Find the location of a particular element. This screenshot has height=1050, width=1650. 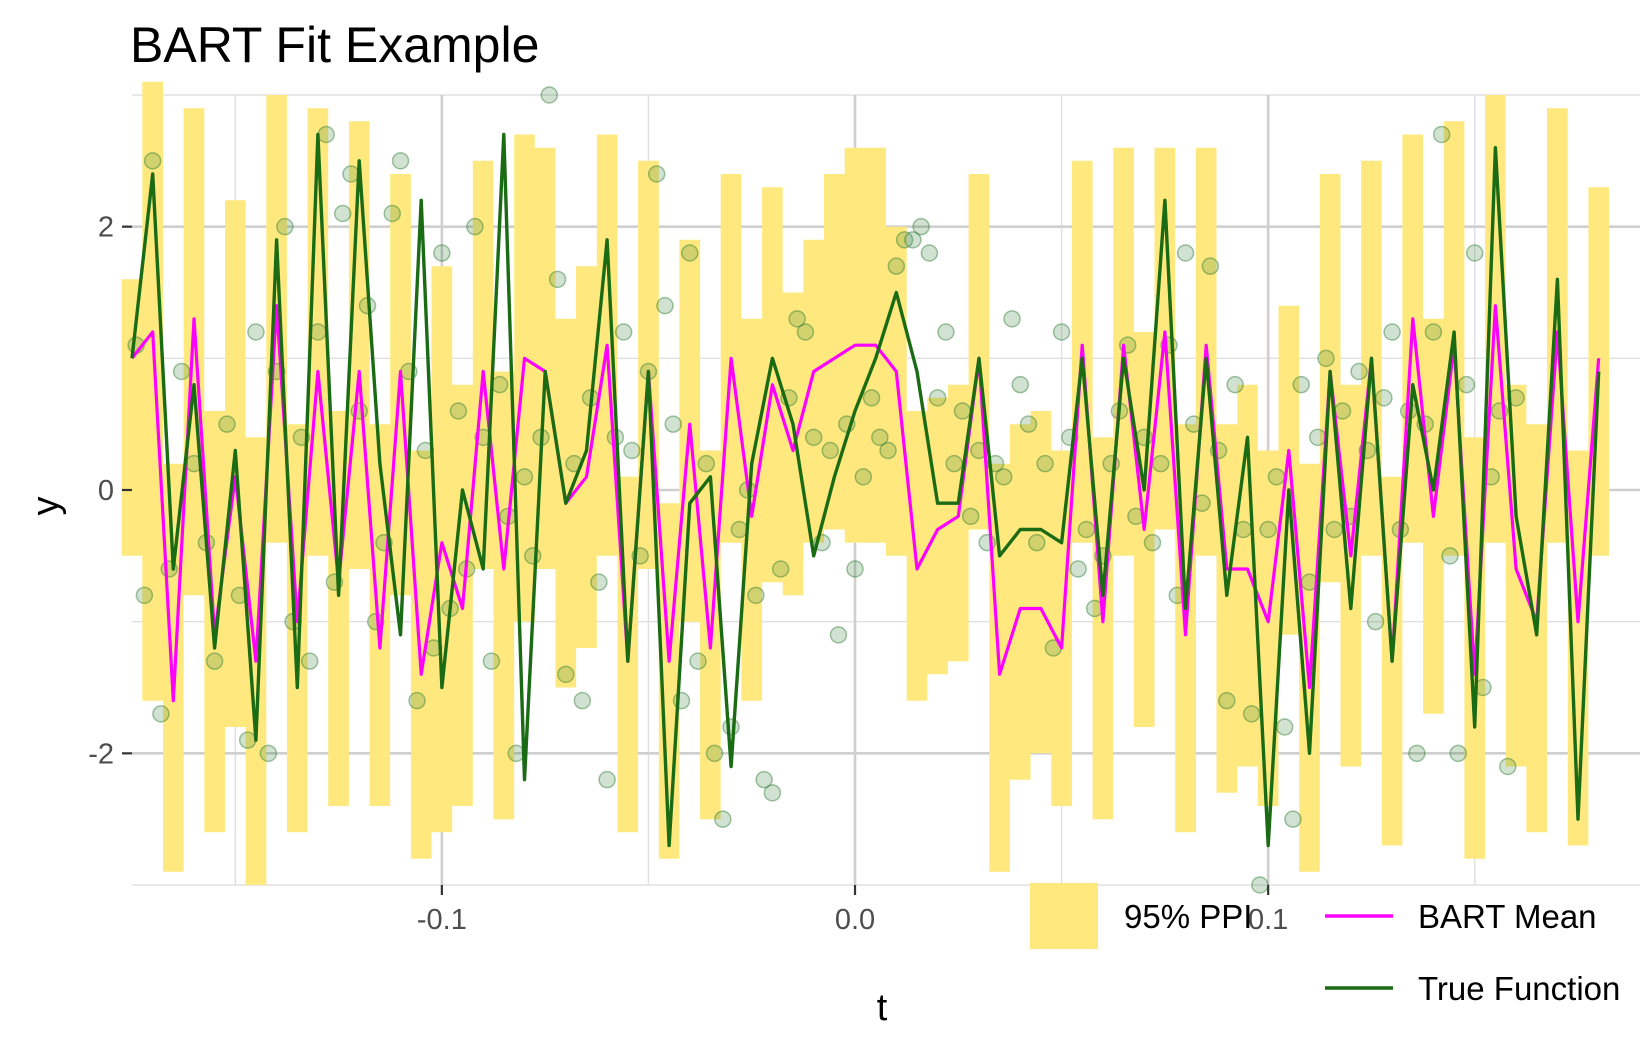

y-axis-ticks: -2 0 2 is located at coordinates (110, 491).